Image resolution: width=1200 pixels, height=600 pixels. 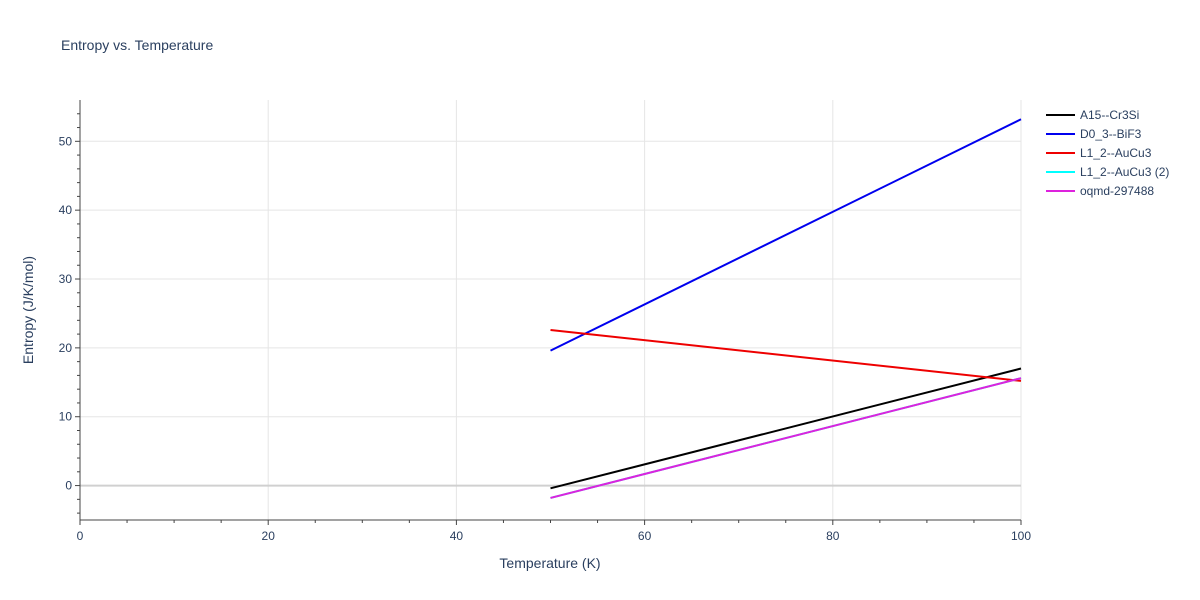 I want to click on legend-label: D0_3--BiF3, so click(x=1111, y=134).